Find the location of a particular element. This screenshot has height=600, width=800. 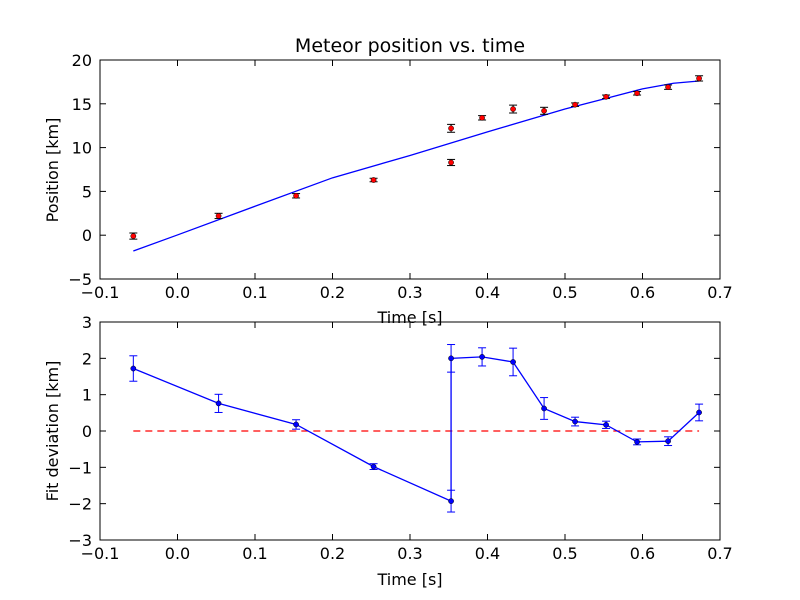

deviation-x-tick-label: 0.3 is located at coordinates (409, 553).